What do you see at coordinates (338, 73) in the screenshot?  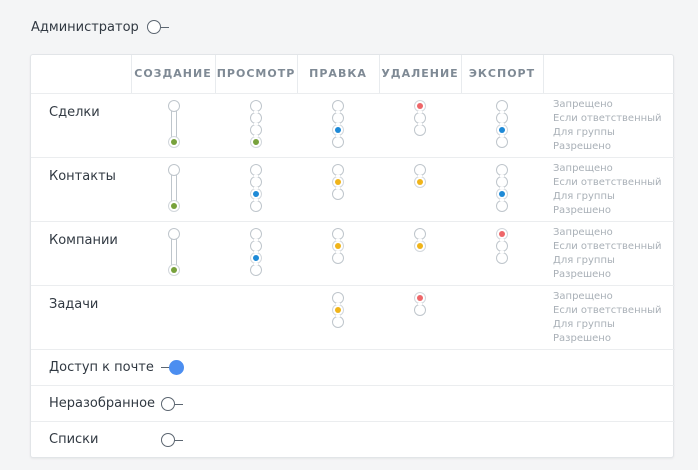 I see `column-header-edit: ПРАВКА` at bounding box center [338, 73].